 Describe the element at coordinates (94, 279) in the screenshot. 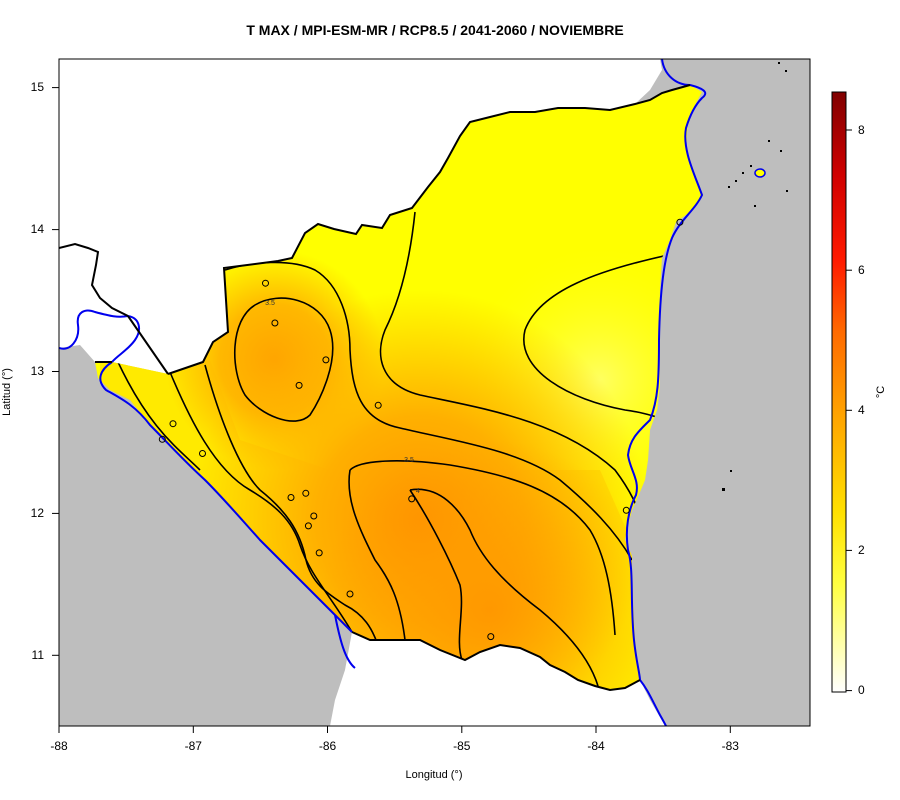

I see `honduras-border` at that location.